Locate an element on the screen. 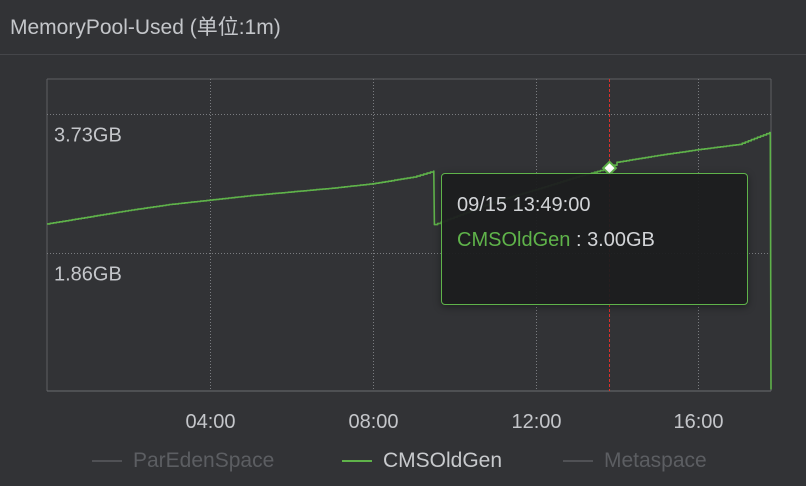 This screenshot has height=486, width=806. x-tick-label: 04:00 is located at coordinates (210, 422).